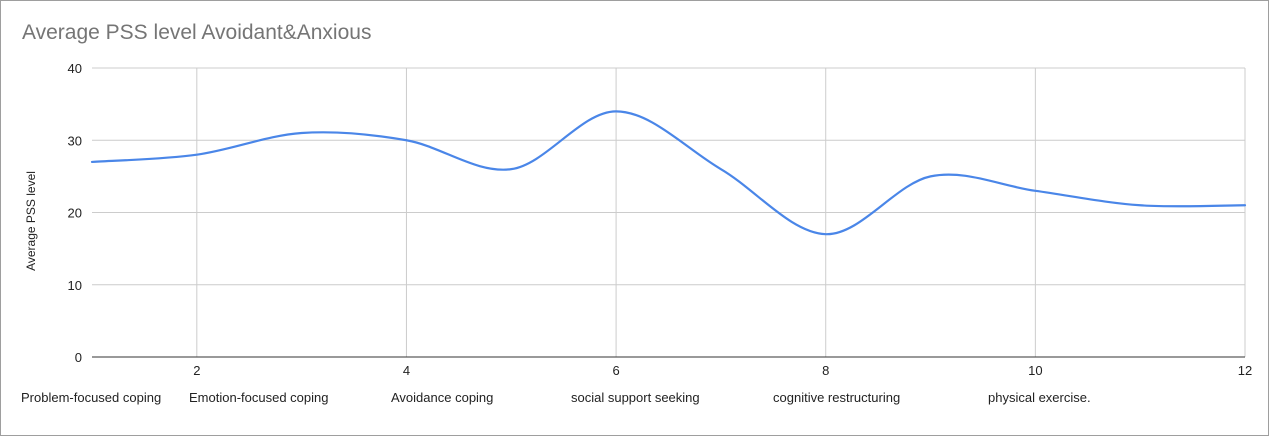 This screenshot has height=436, width=1269. I want to click on y-tick-label: 10, so click(75, 285).